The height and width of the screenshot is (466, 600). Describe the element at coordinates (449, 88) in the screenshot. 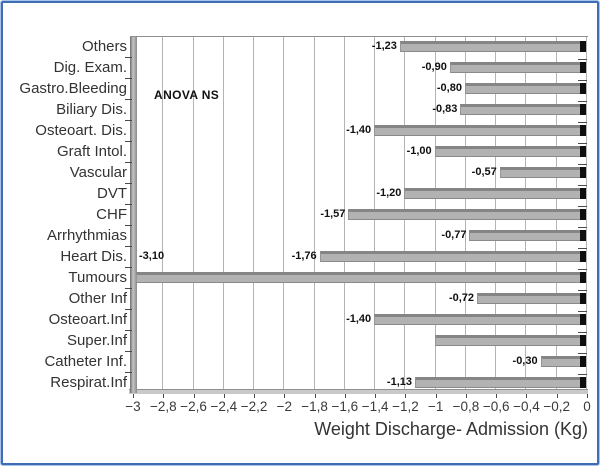

I see `bar-value-label: -0,80` at that location.